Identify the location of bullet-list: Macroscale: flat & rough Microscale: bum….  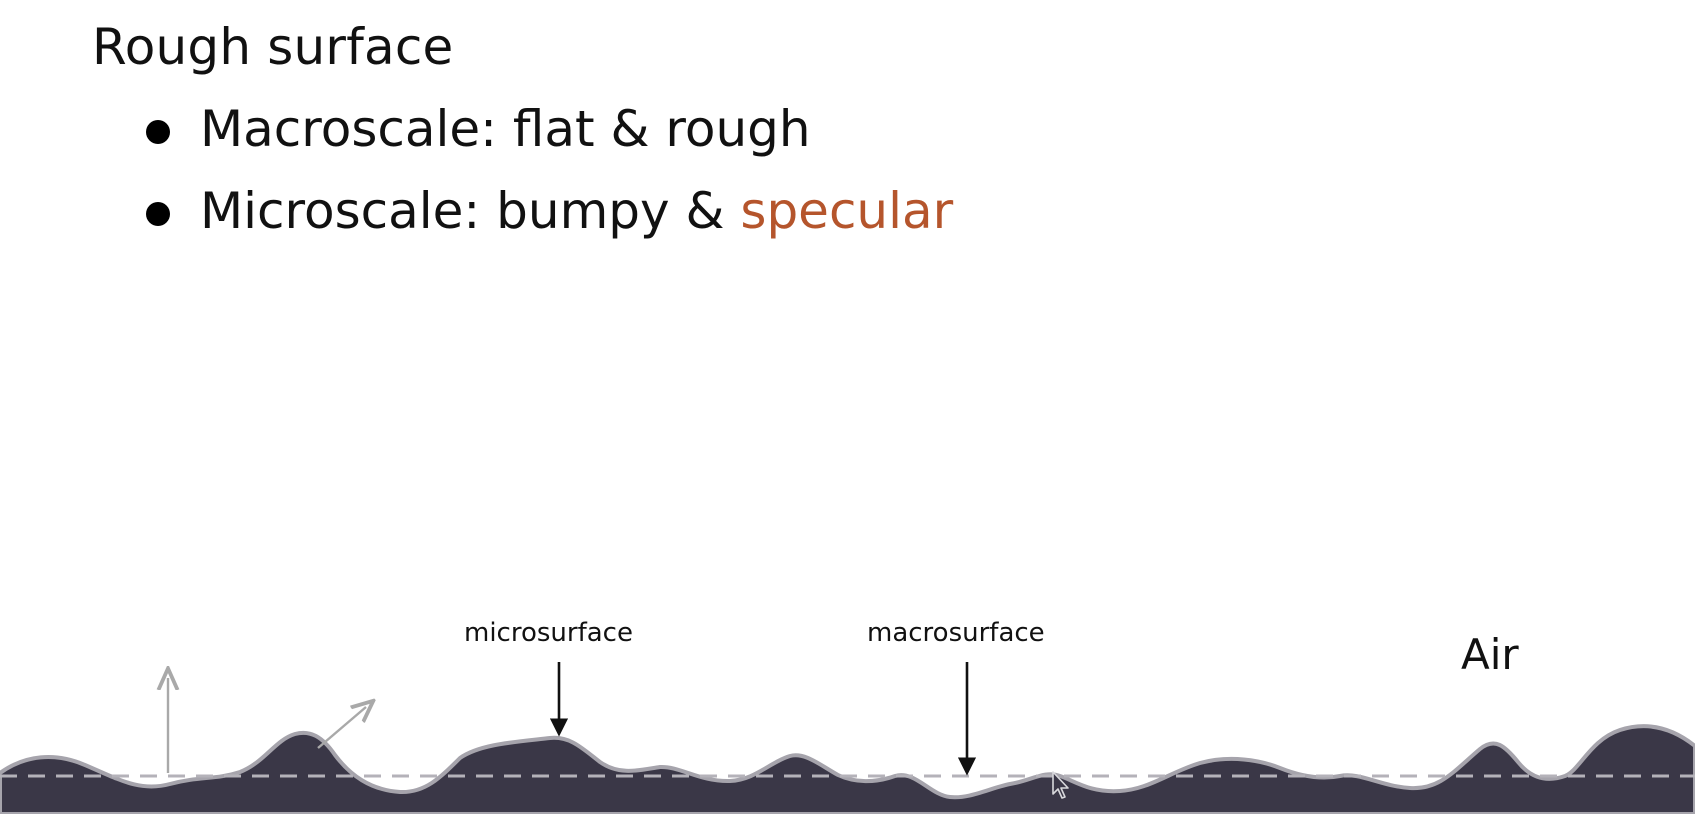
(549, 180).